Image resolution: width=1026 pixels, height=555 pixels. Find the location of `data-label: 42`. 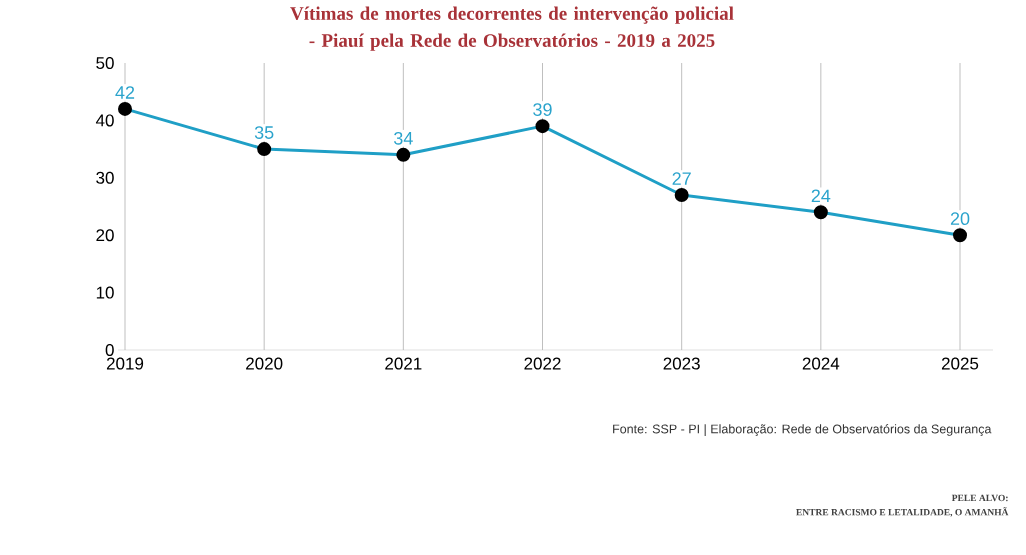

data-label: 42 is located at coordinates (125, 92).